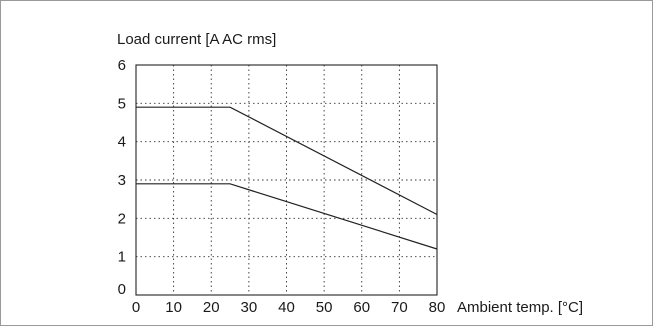 The height and width of the screenshot is (326, 653). Describe the element at coordinates (122, 65) in the screenshot. I see `y-tick-label: 6` at that location.